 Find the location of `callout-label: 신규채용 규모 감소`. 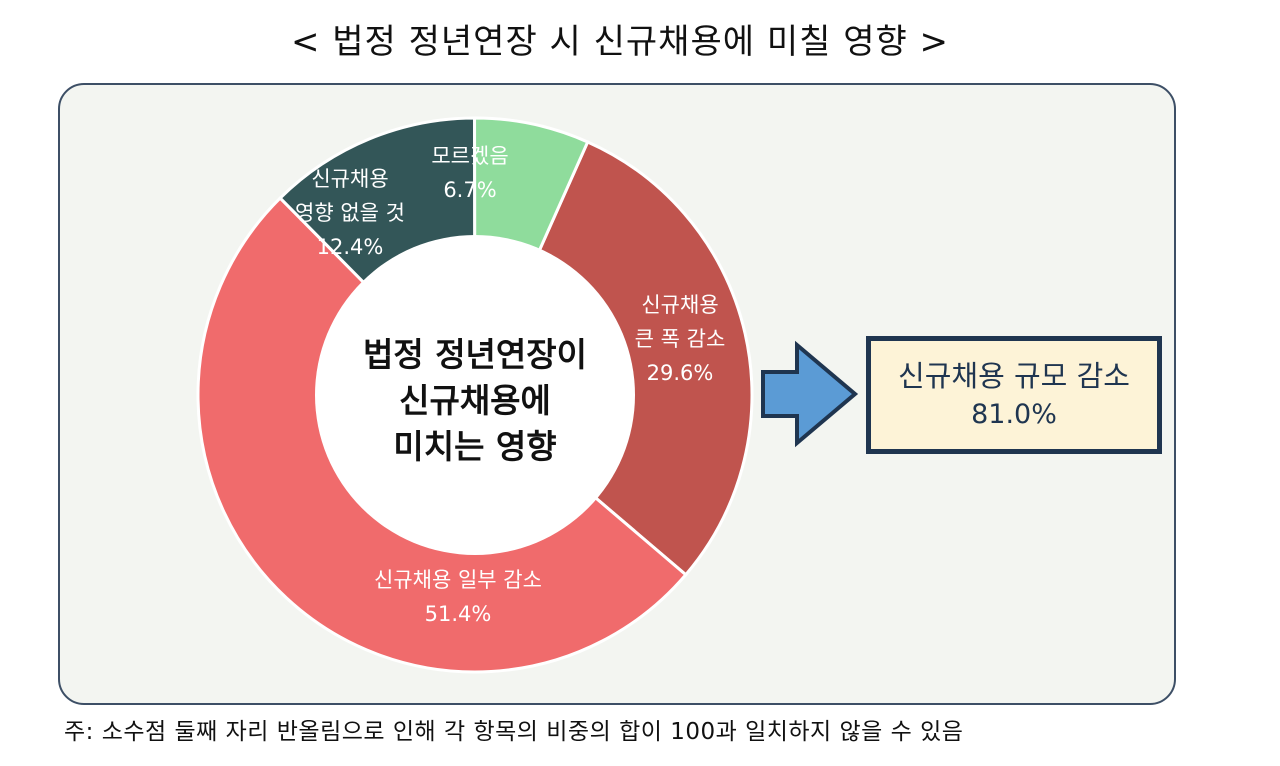

callout-label: 신규채용 규모 감소 is located at coordinates (1014, 376).